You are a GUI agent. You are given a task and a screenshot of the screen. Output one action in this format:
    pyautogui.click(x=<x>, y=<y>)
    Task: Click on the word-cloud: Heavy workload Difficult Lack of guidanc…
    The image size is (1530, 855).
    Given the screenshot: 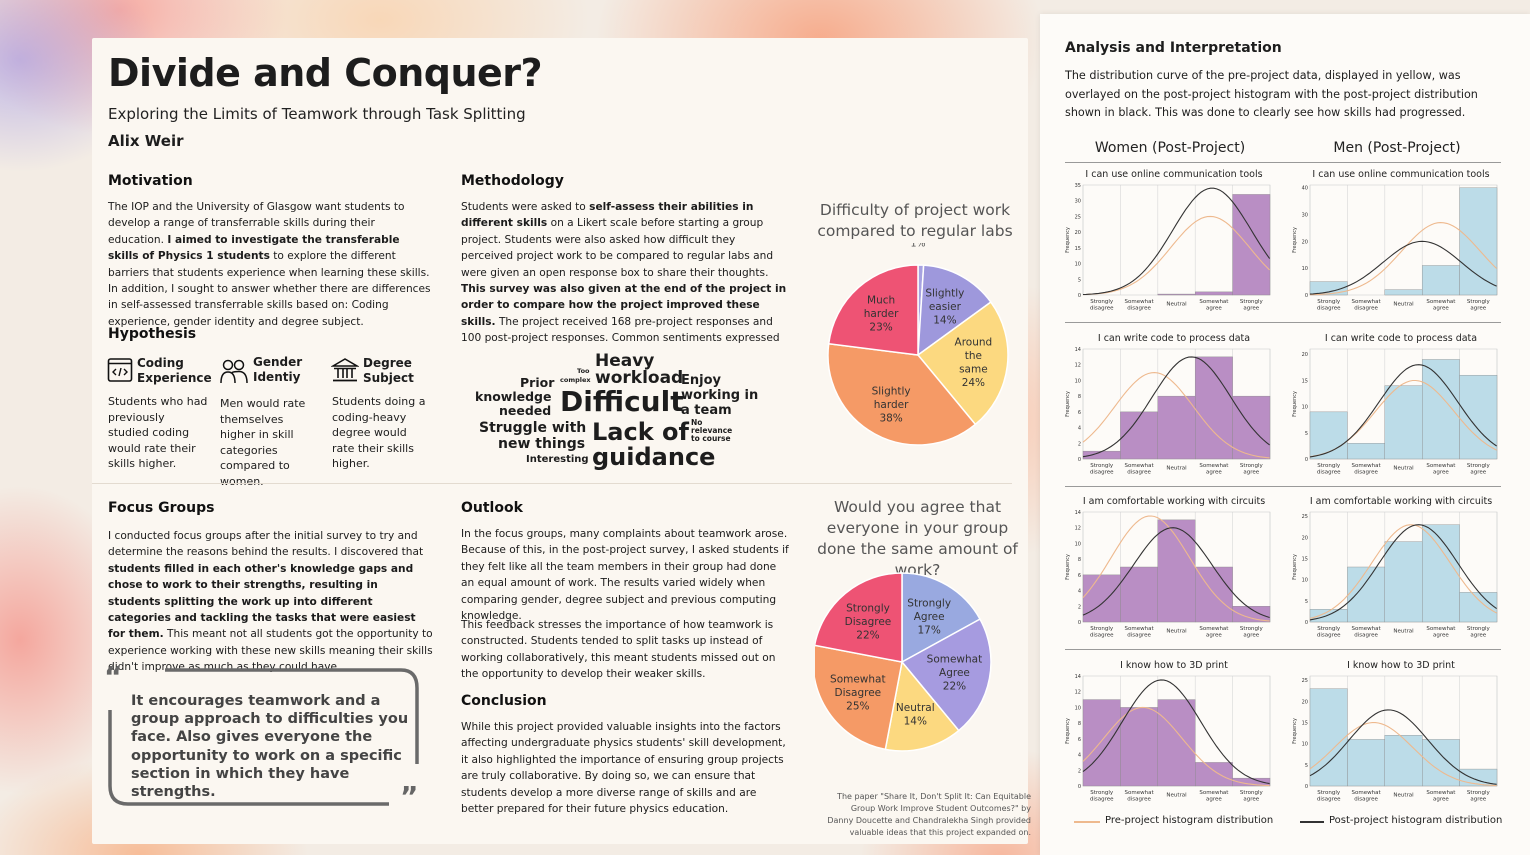 What is the action you would take?
    pyautogui.click(x=620, y=412)
    